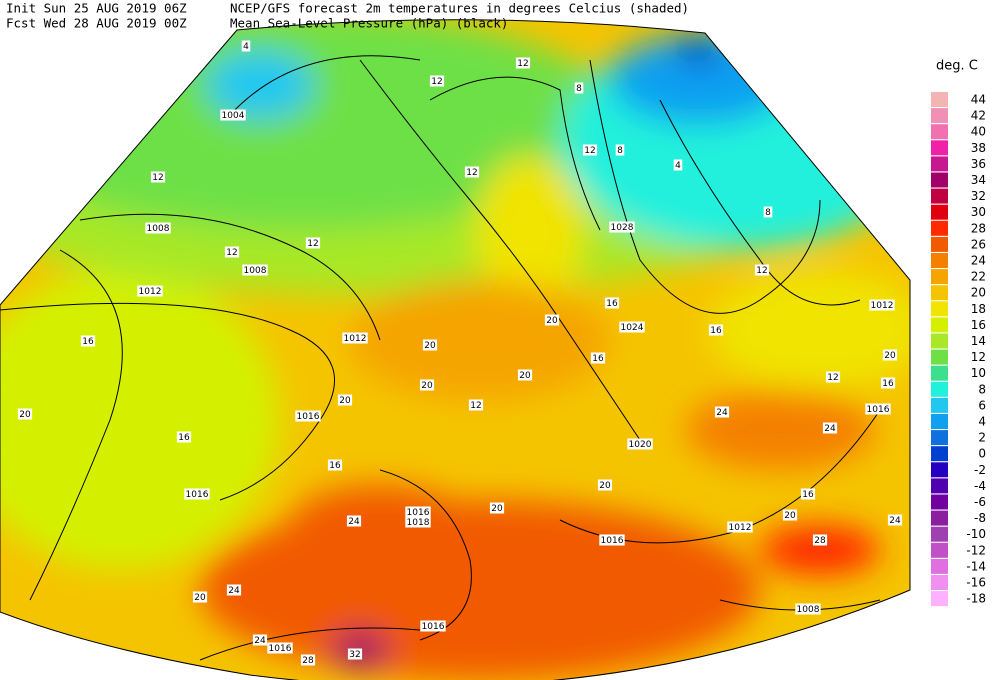  I want to click on map-label: 1020, so click(640, 445).